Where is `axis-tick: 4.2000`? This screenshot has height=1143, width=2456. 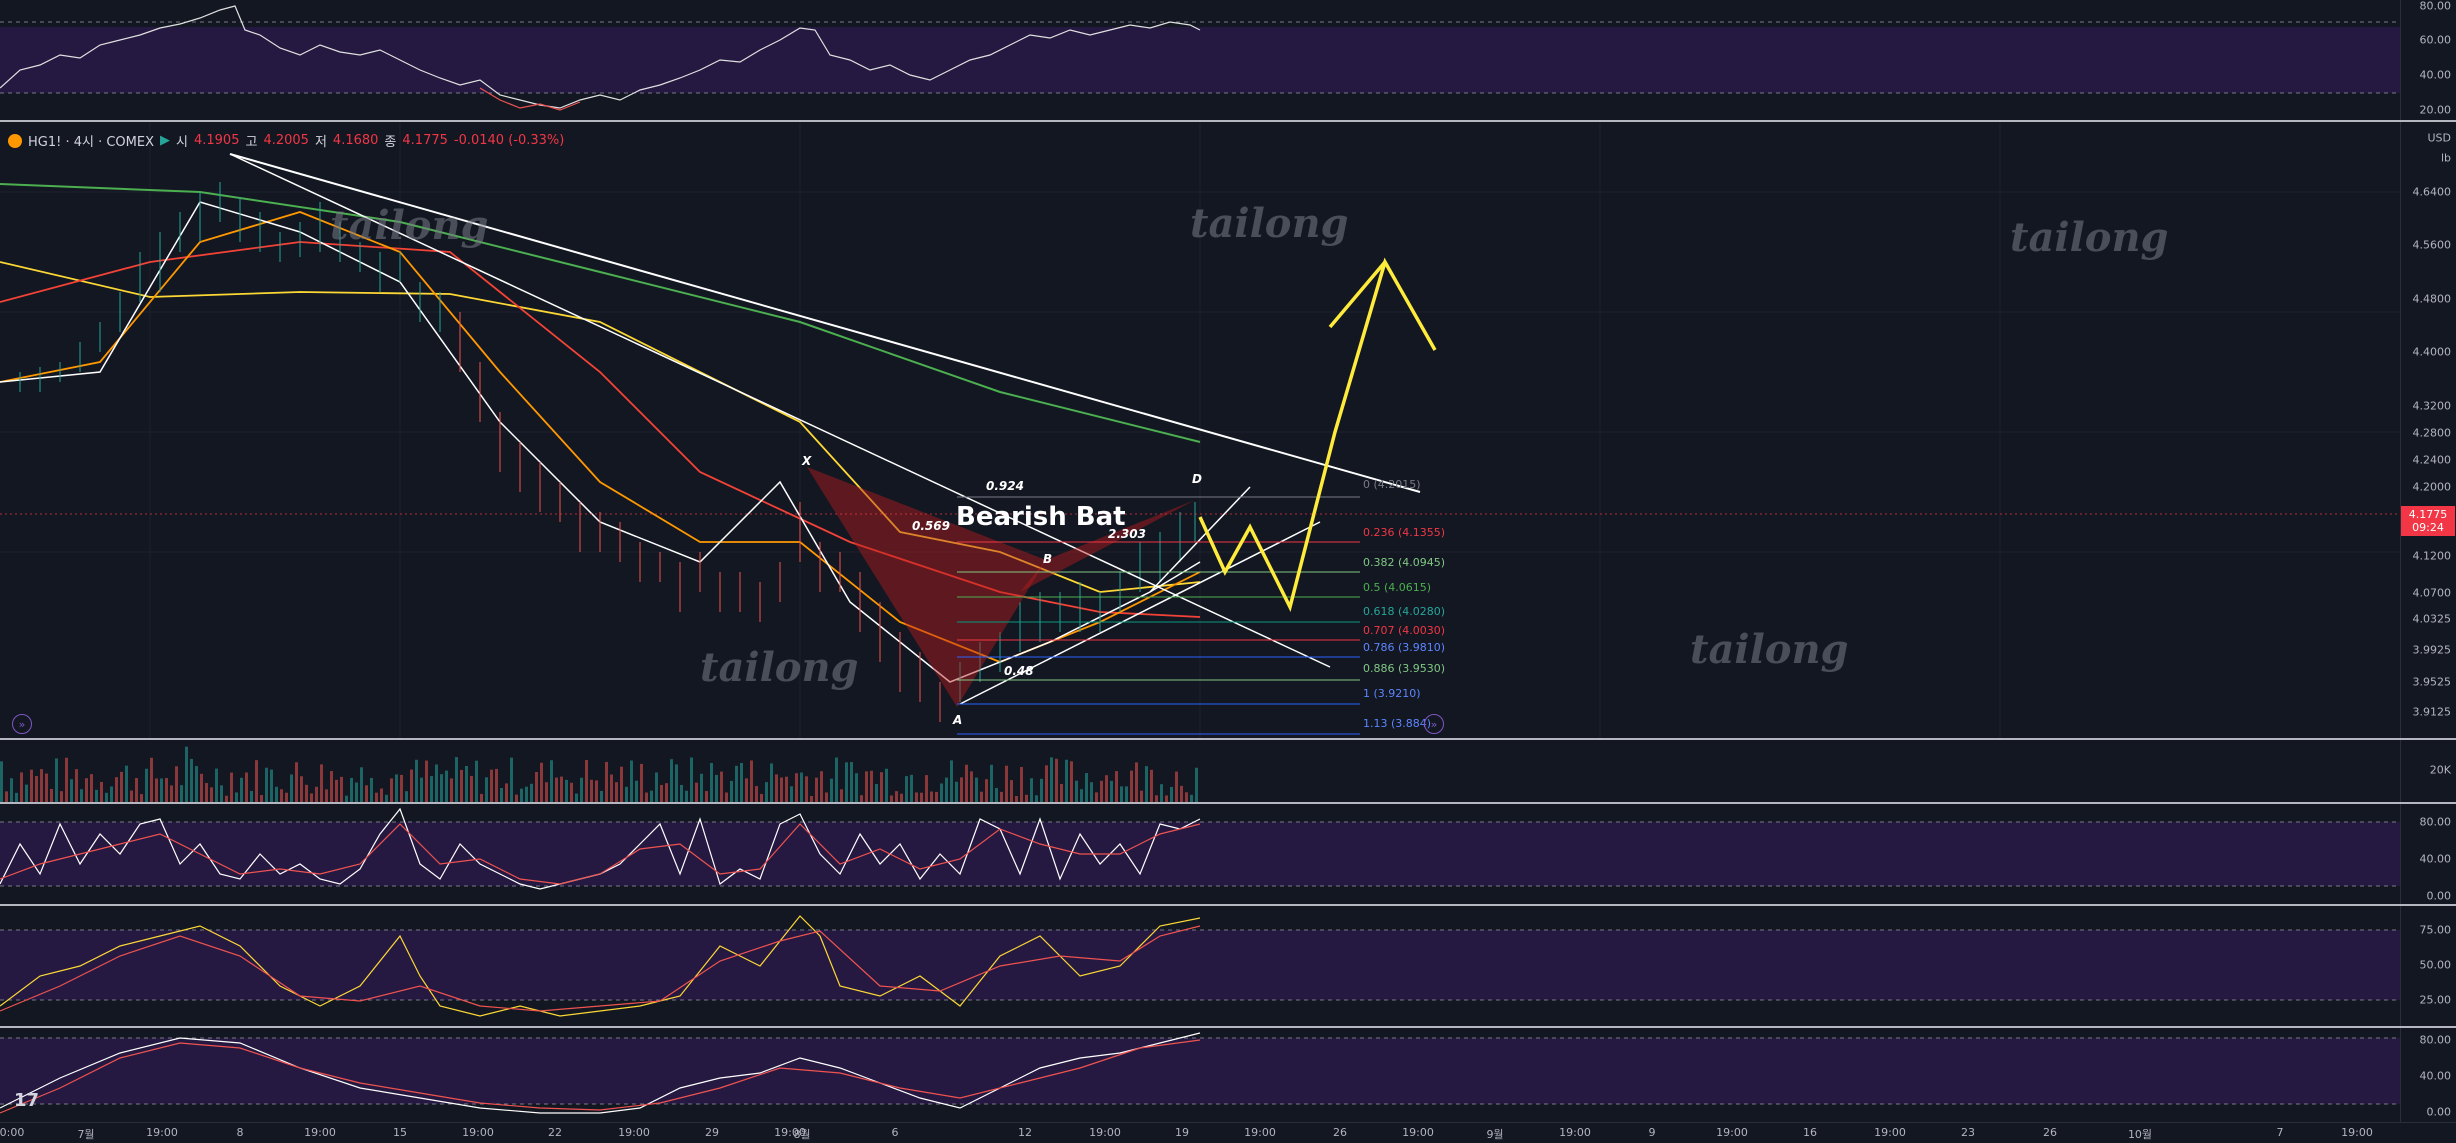 axis-tick: 4.2000 is located at coordinates (2432, 487).